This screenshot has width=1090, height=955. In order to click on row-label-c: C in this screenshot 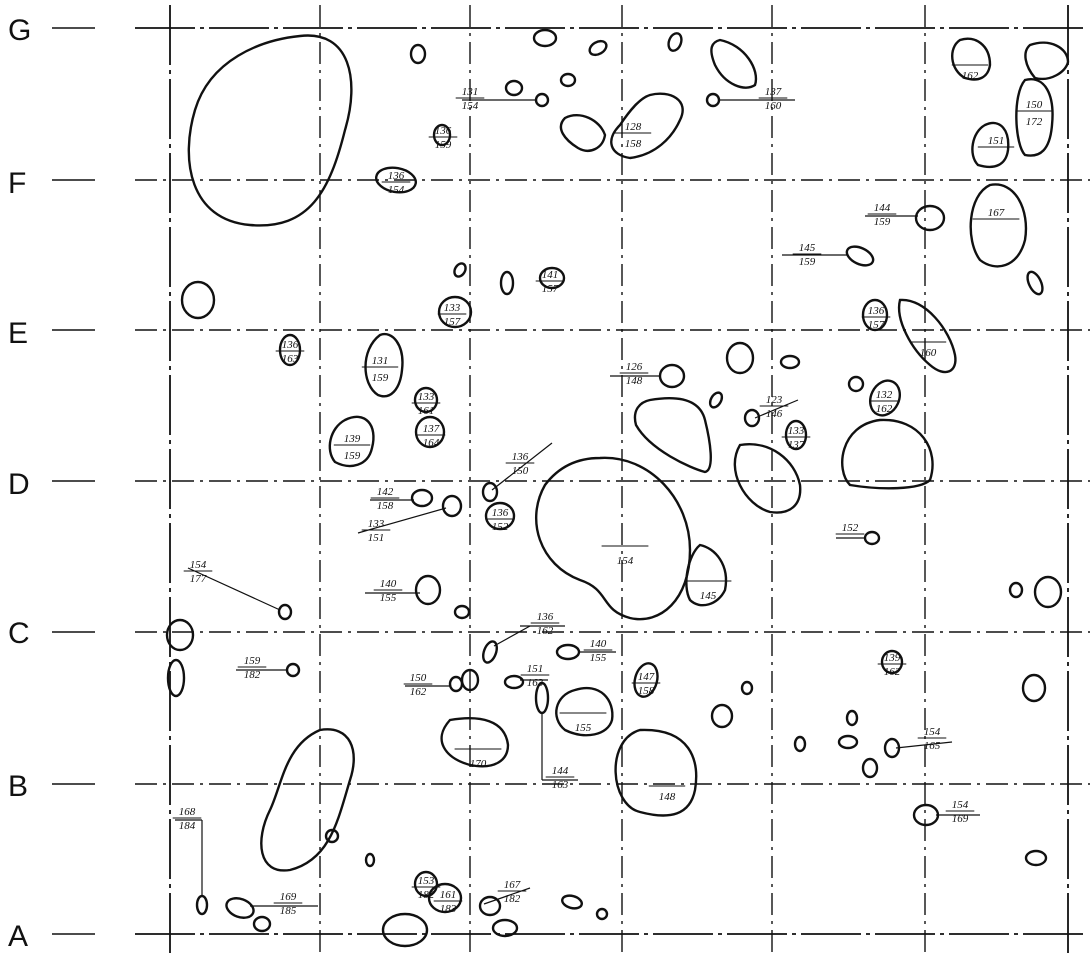, I will do `click(19, 633)`.